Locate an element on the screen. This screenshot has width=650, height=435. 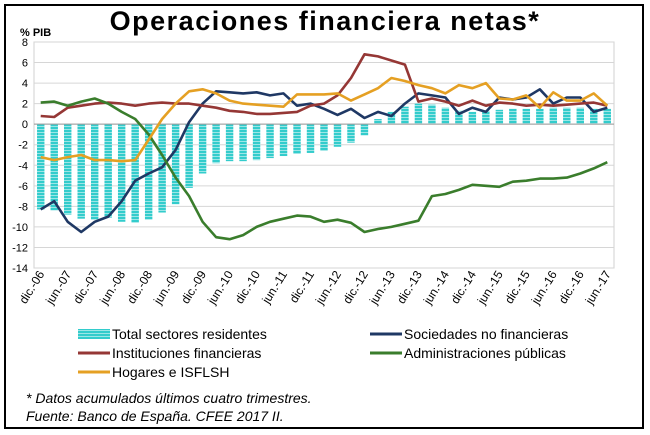
chart-title: Operaciones financiera netas* is located at coordinates (325, 21).